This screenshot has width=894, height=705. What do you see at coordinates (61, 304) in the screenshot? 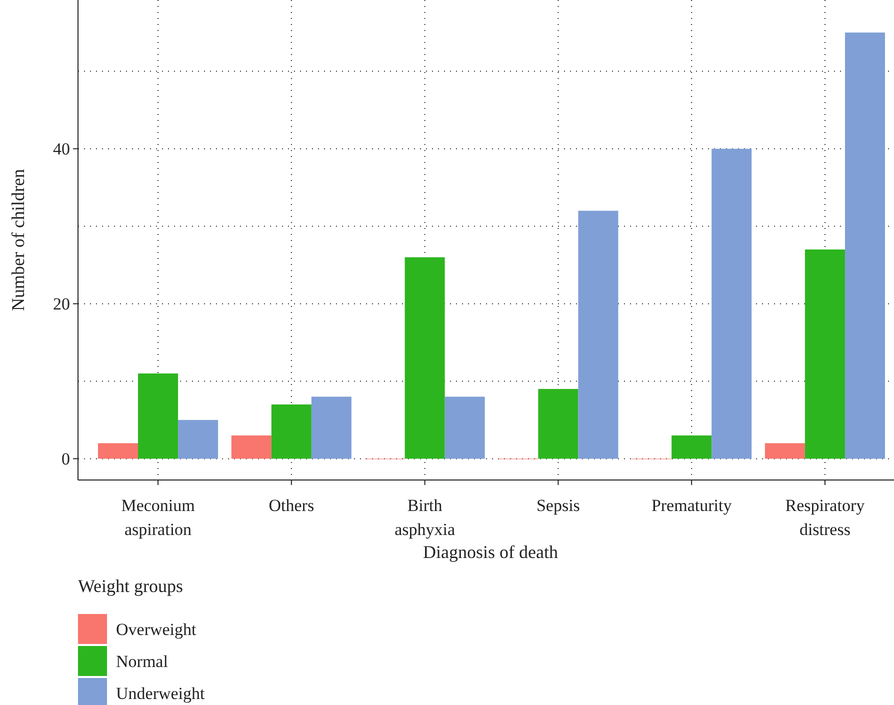
I see `y-tick-label: 20` at bounding box center [61, 304].